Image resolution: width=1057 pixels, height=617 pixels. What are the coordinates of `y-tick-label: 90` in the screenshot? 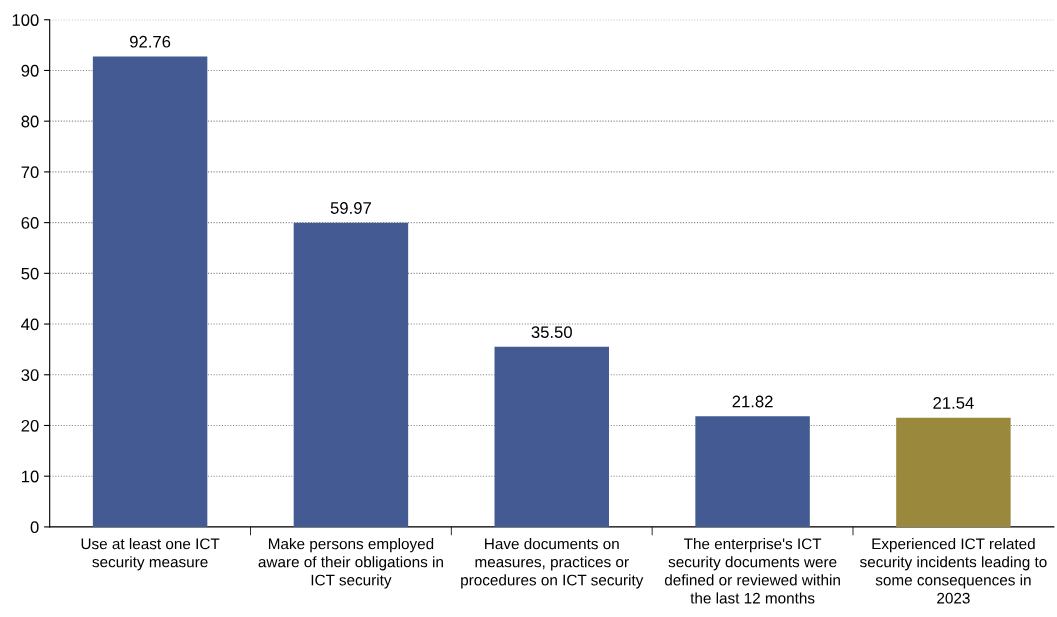 It's located at (30, 70).